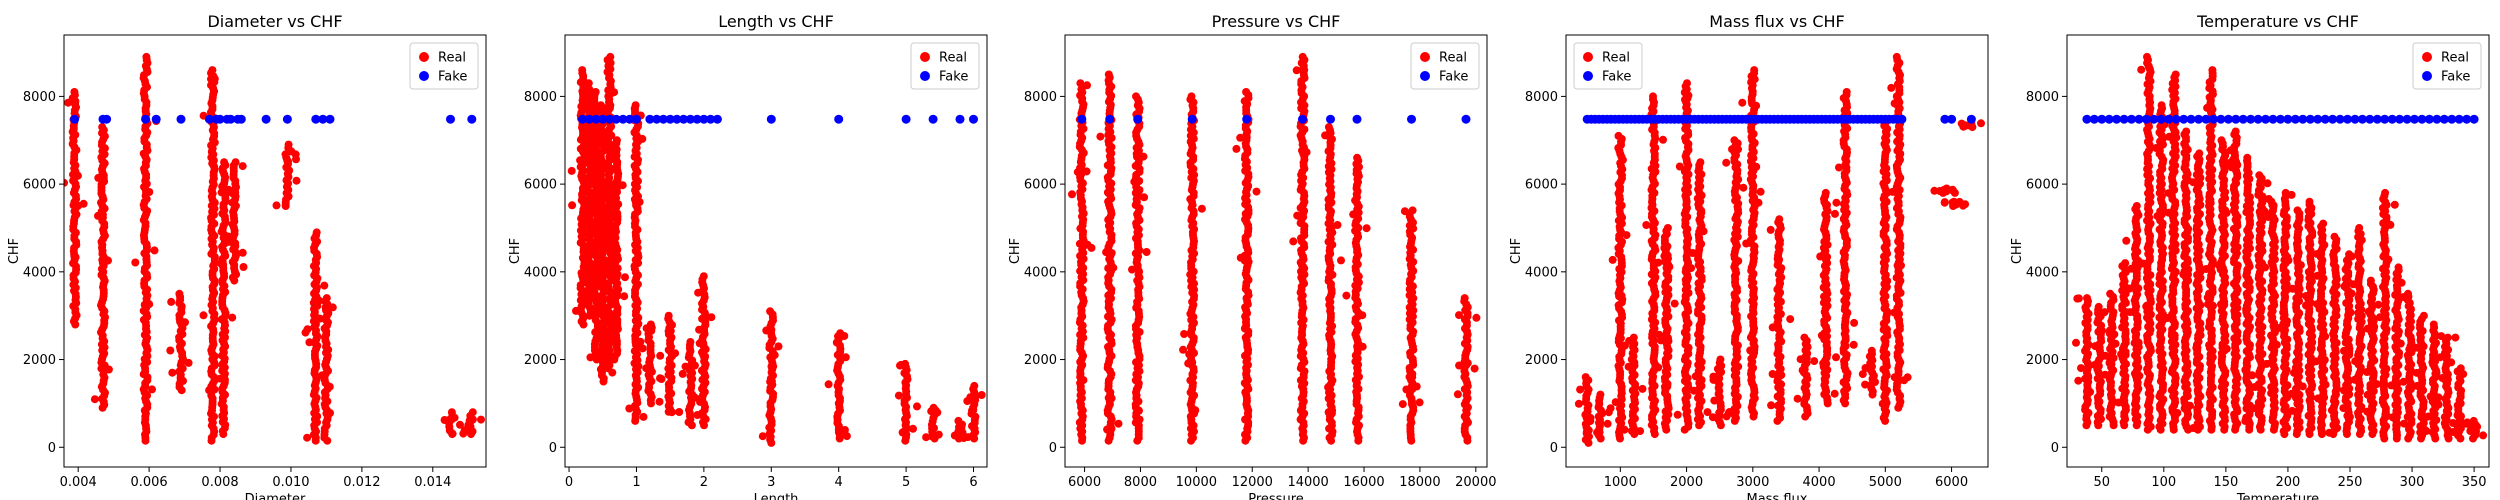  Describe the element at coordinates (1363, 482) in the screenshot. I see `x-tick-label: 16000` at that location.